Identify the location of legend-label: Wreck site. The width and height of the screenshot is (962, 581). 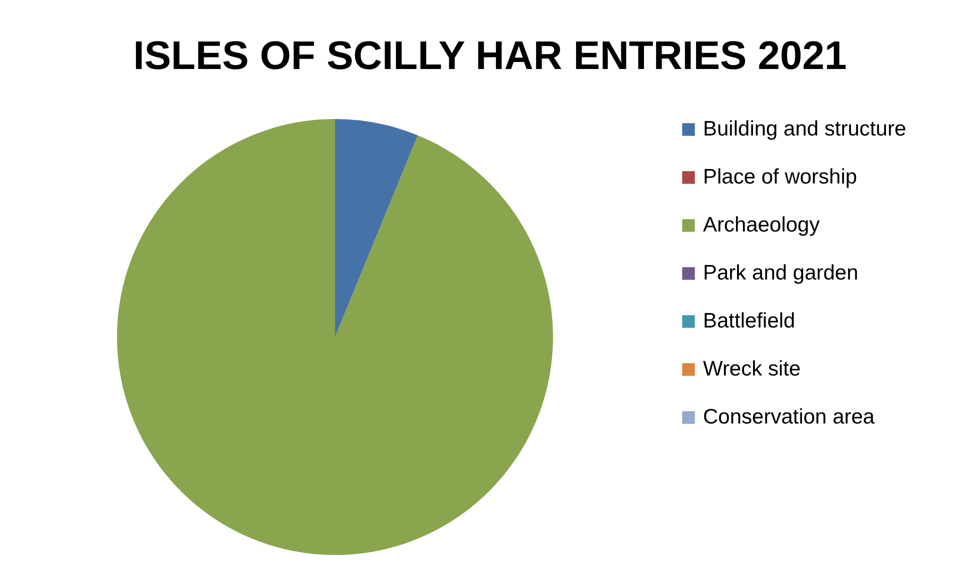
(752, 369).